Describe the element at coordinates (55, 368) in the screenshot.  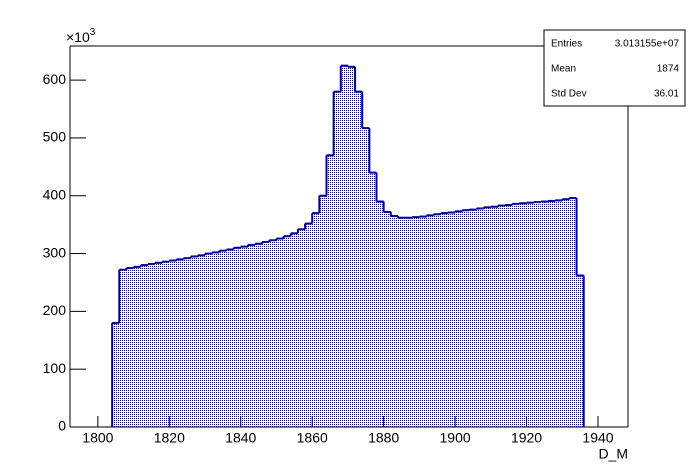
I see `y-tick-label: 100` at that location.